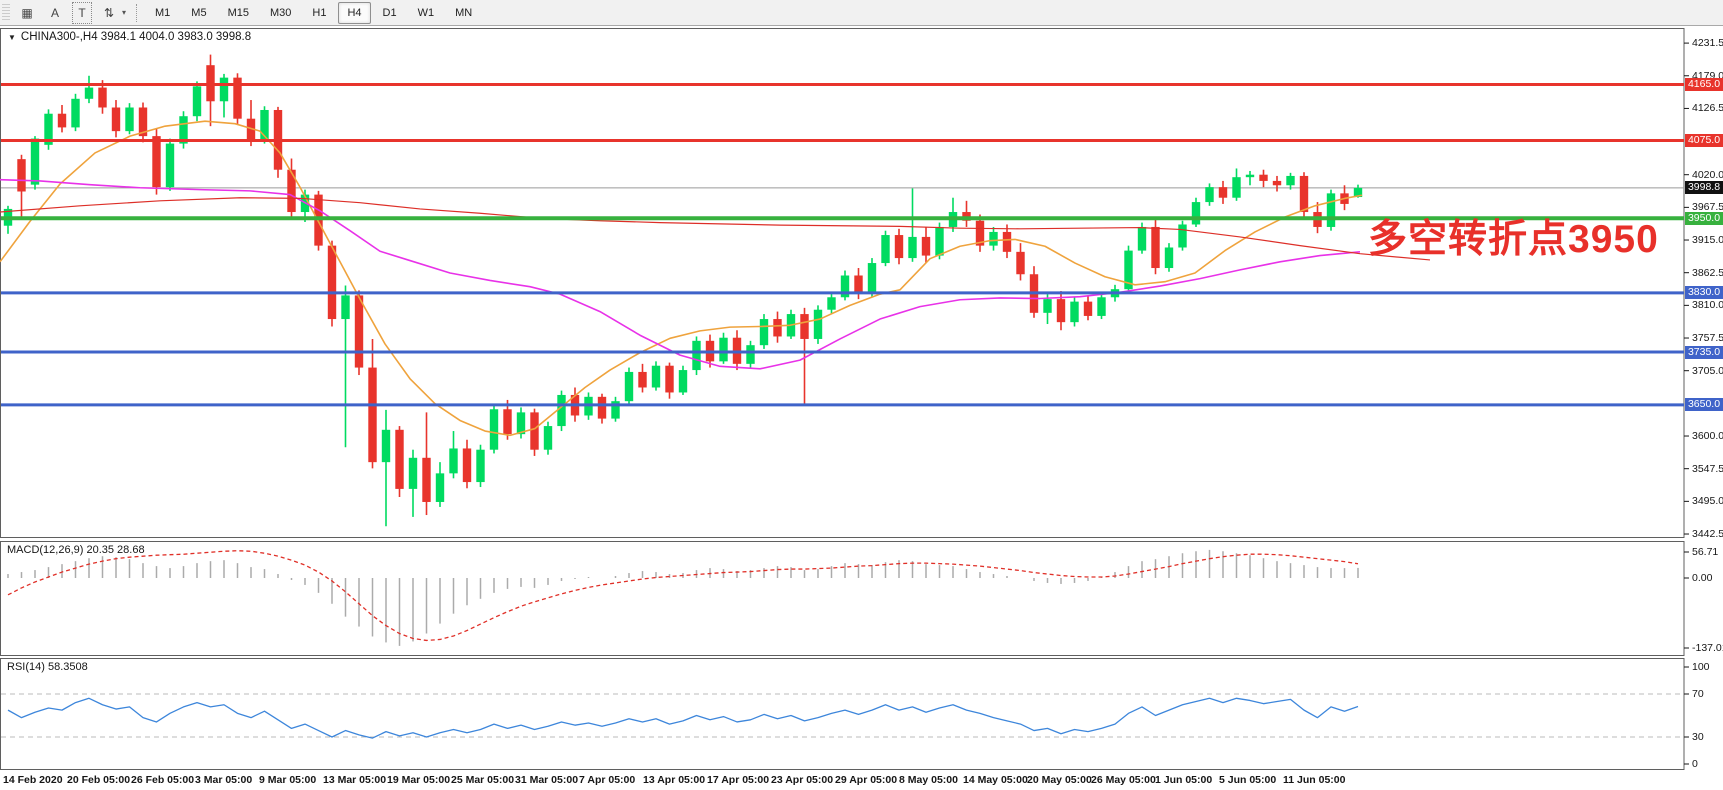  What do you see at coordinates (238, 12) in the screenshot?
I see `timeframe-button-m15: M15` at bounding box center [238, 12].